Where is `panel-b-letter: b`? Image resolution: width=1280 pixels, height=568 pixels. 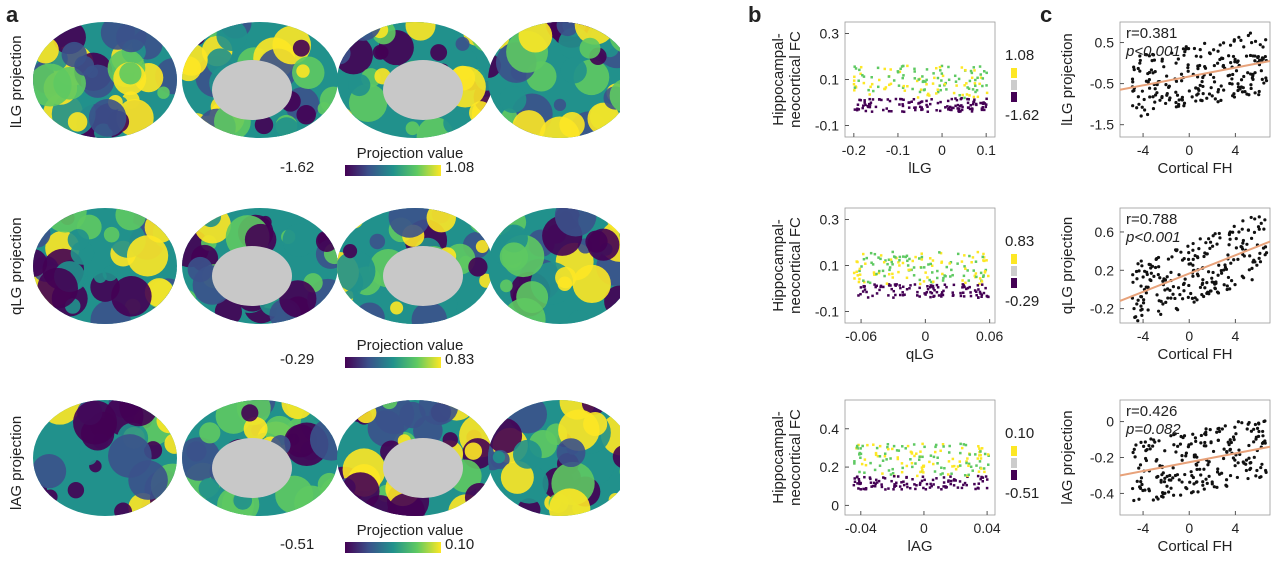 panel-b-letter: b is located at coordinates (755, 14).